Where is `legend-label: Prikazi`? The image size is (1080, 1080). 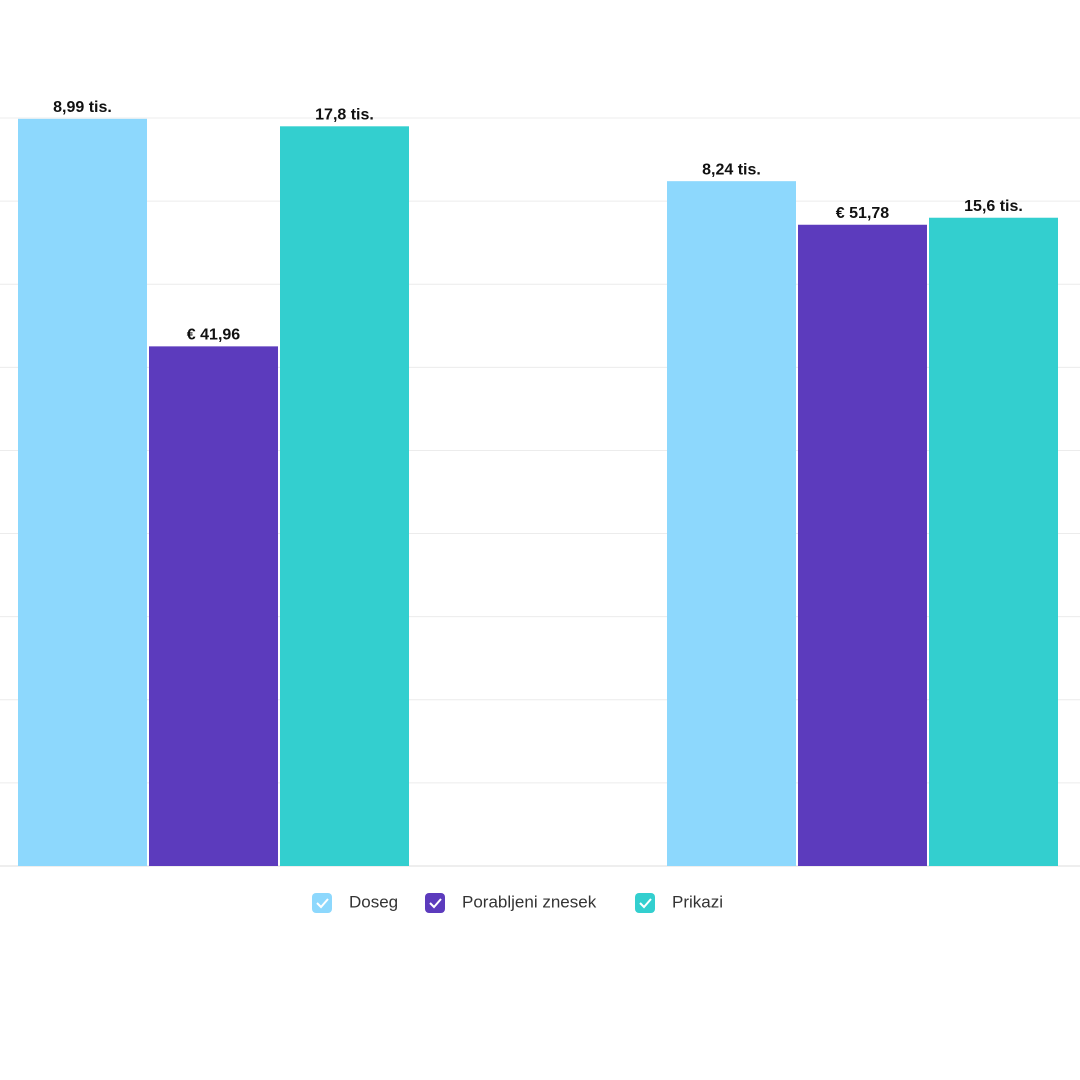
legend-label: Prikazi is located at coordinates (697, 901).